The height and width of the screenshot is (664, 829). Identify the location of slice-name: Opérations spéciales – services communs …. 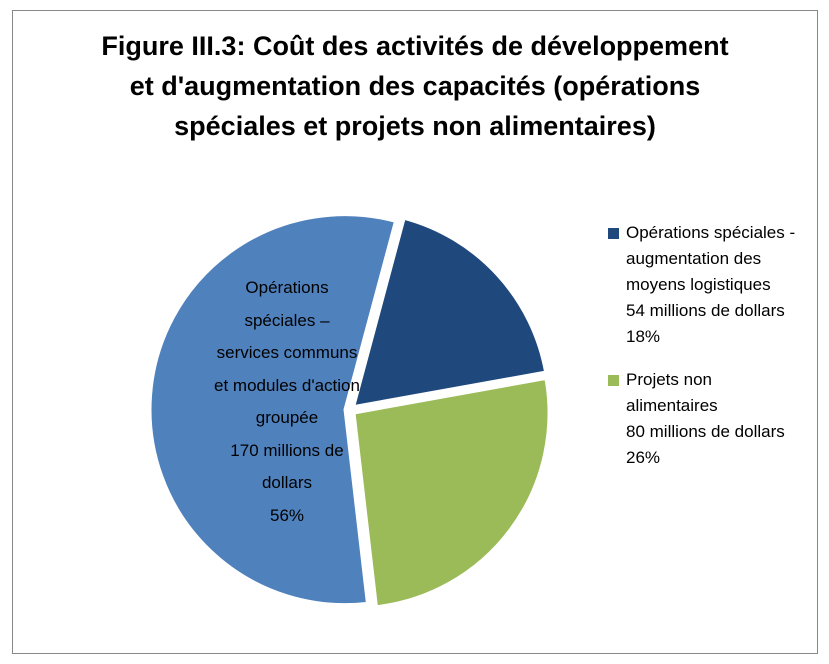
(287, 352).